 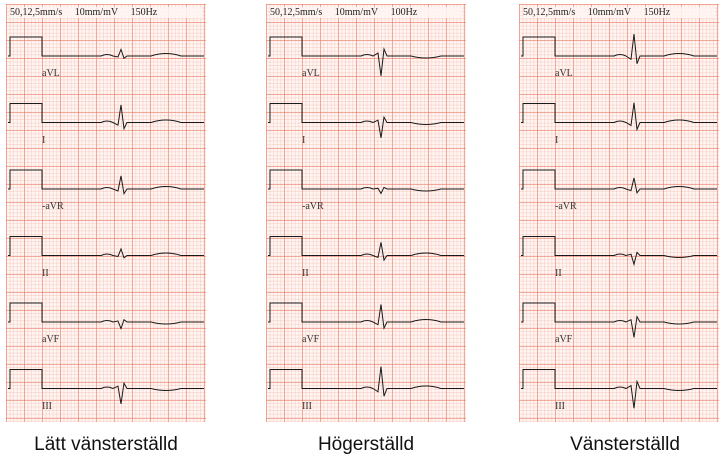 What do you see at coordinates (106, 444) in the screenshot?
I see `caption-latt-vansterstalld: Lätt vänsterställd` at bounding box center [106, 444].